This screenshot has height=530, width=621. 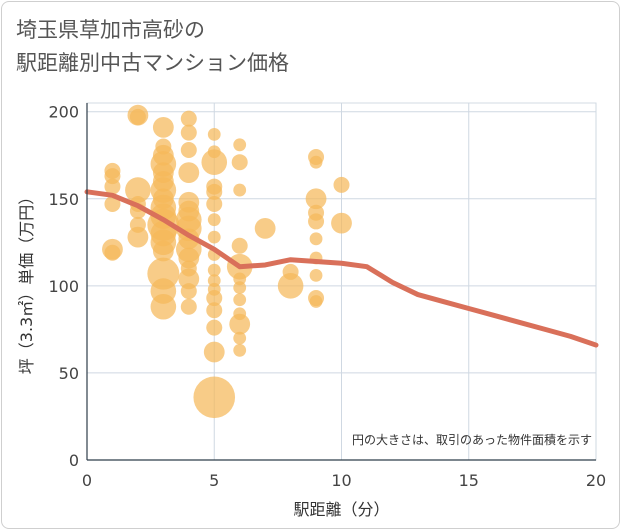 I want to click on y-tick-label: 0, so click(x=74, y=460).